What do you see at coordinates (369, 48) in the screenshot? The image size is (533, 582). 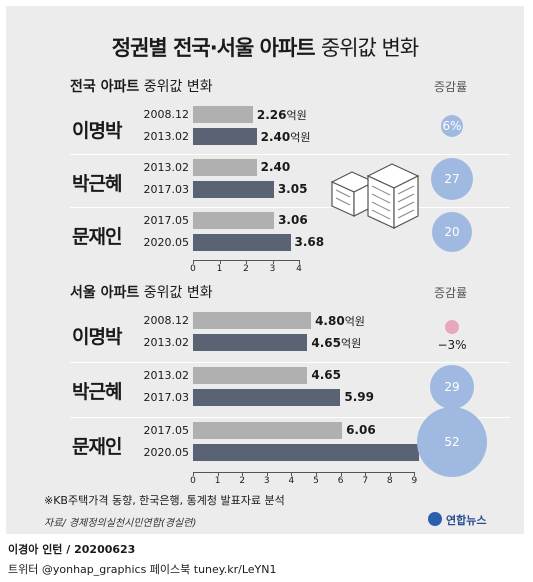 I see `title-light: 중위값 변화` at bounding box center [369, 48].